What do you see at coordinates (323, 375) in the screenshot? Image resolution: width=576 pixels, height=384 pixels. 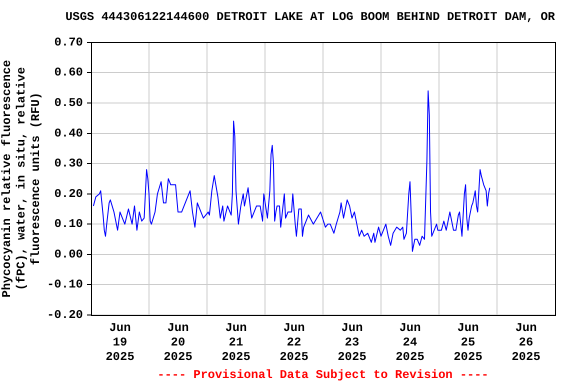 I see `text: ---- Provisional Data Subject to Revision ----` at bounding box center [323, 375].